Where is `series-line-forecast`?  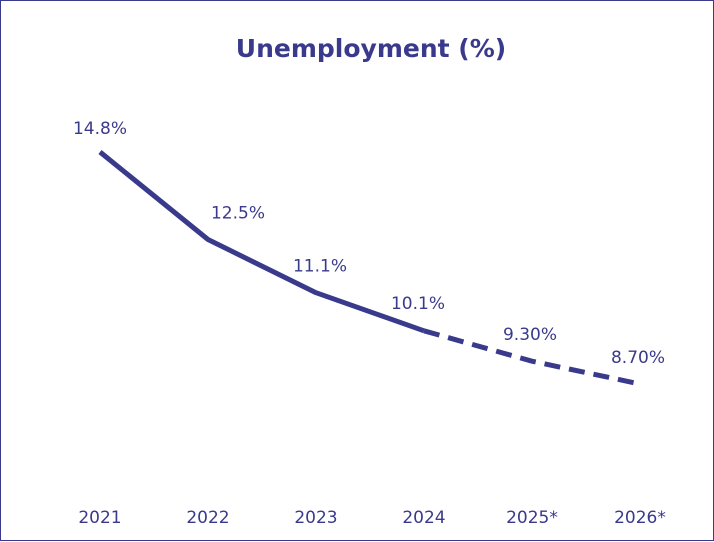
series-line-forecast is located at coordinates (532, 357).